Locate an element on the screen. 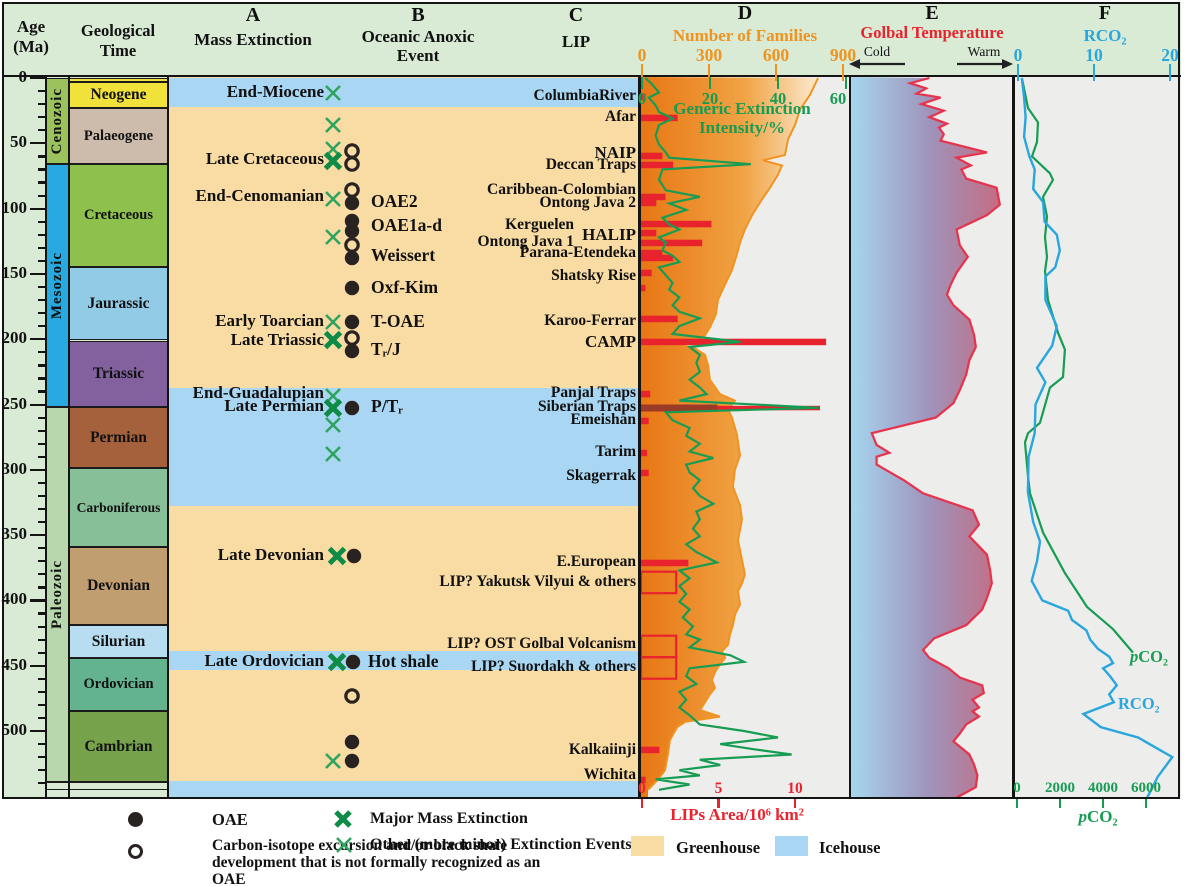  divider-e-f is located at coordinates (1013, 437).